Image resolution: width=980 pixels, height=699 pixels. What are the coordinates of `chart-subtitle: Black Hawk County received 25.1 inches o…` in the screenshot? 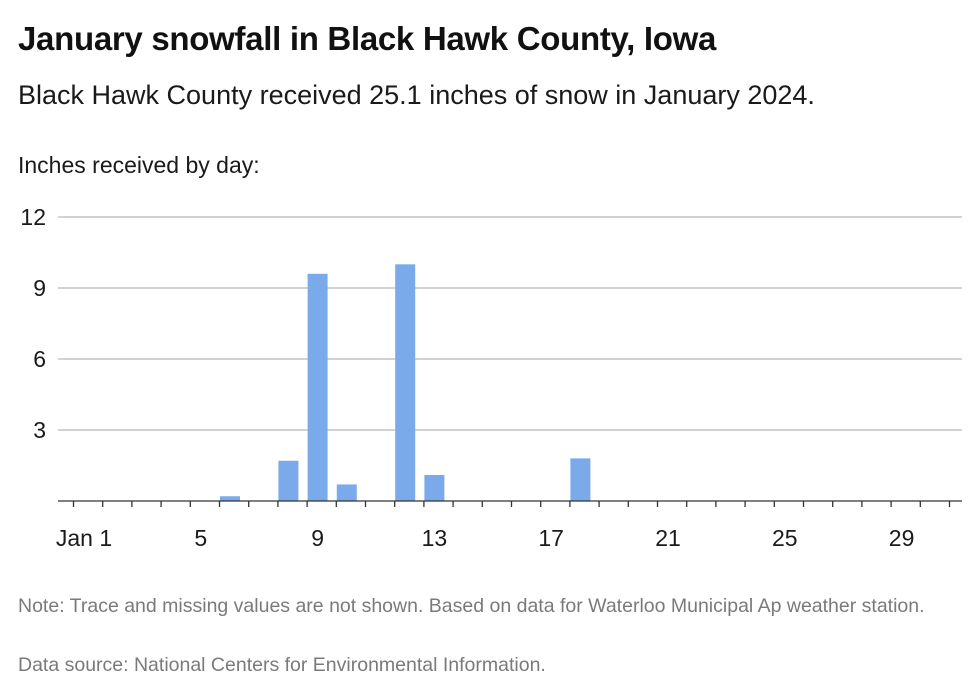 It's located at (416, 95).